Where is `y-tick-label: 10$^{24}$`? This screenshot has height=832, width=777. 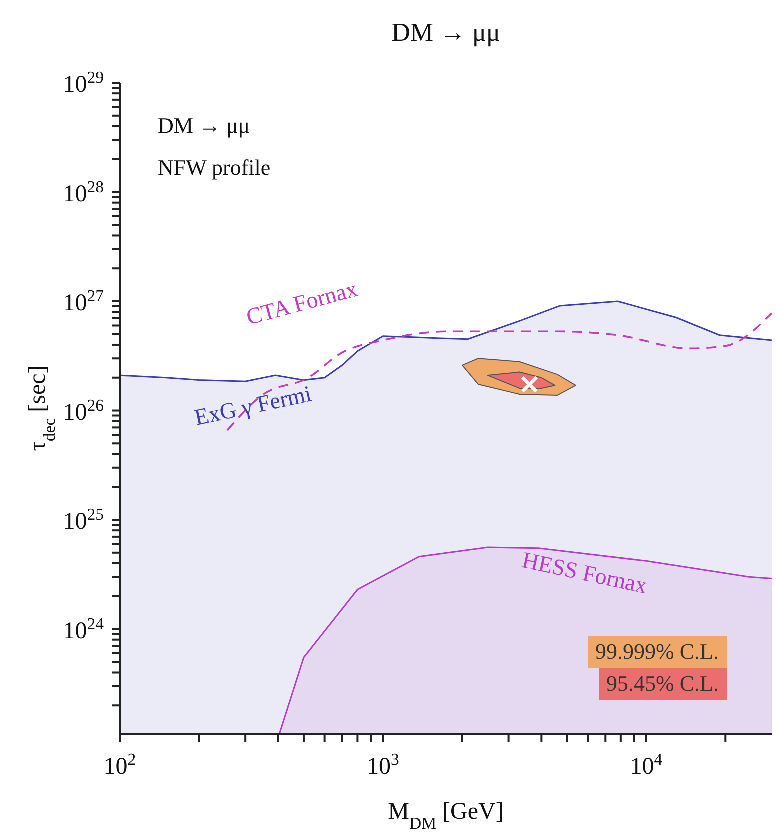
y-tick-label: 10$^{24}$ is located at coordinates (84, 629).